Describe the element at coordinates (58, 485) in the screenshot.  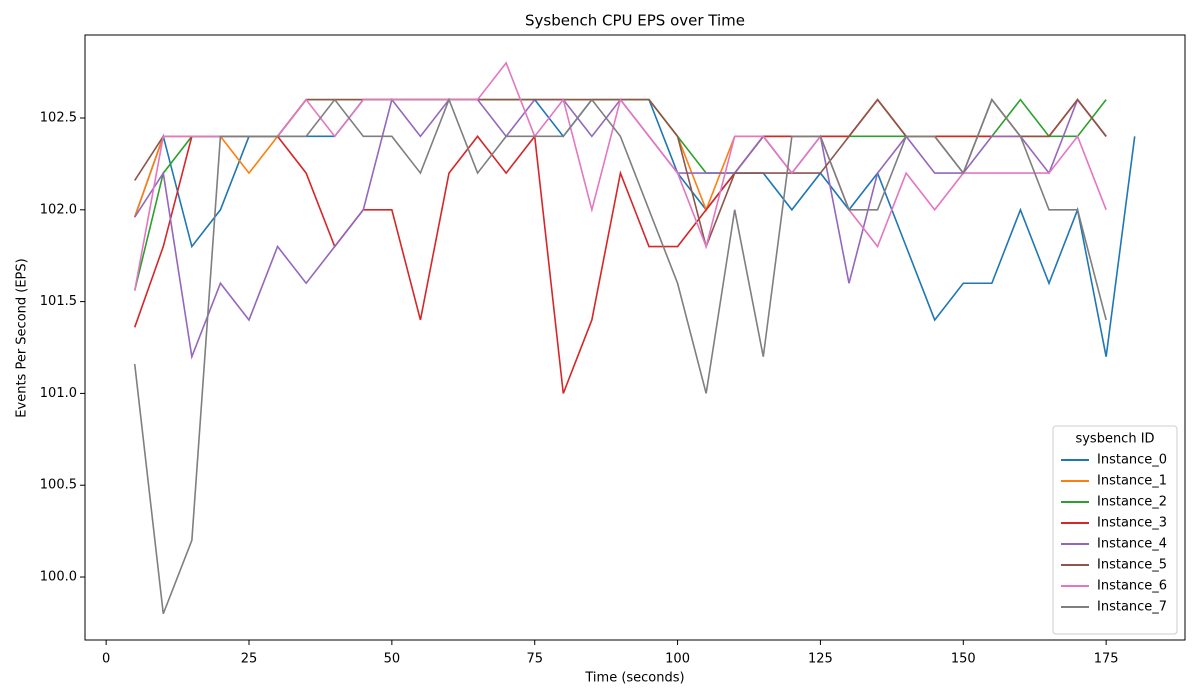
I see `y-tick-label: 100.5` at that location.